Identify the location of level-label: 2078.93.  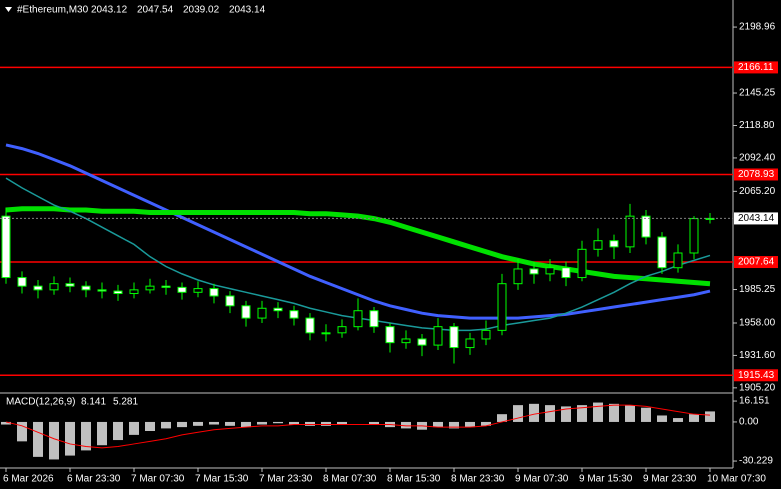
(756, 174).